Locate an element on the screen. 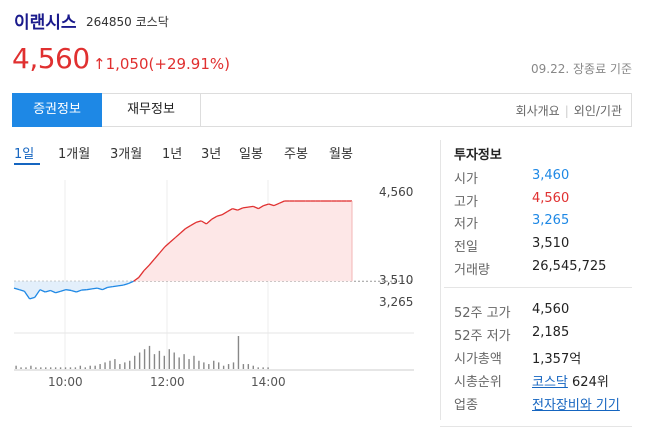 The image size is (650, 431). volume-value: 26,545,725 is located at coordinates (569, 266).